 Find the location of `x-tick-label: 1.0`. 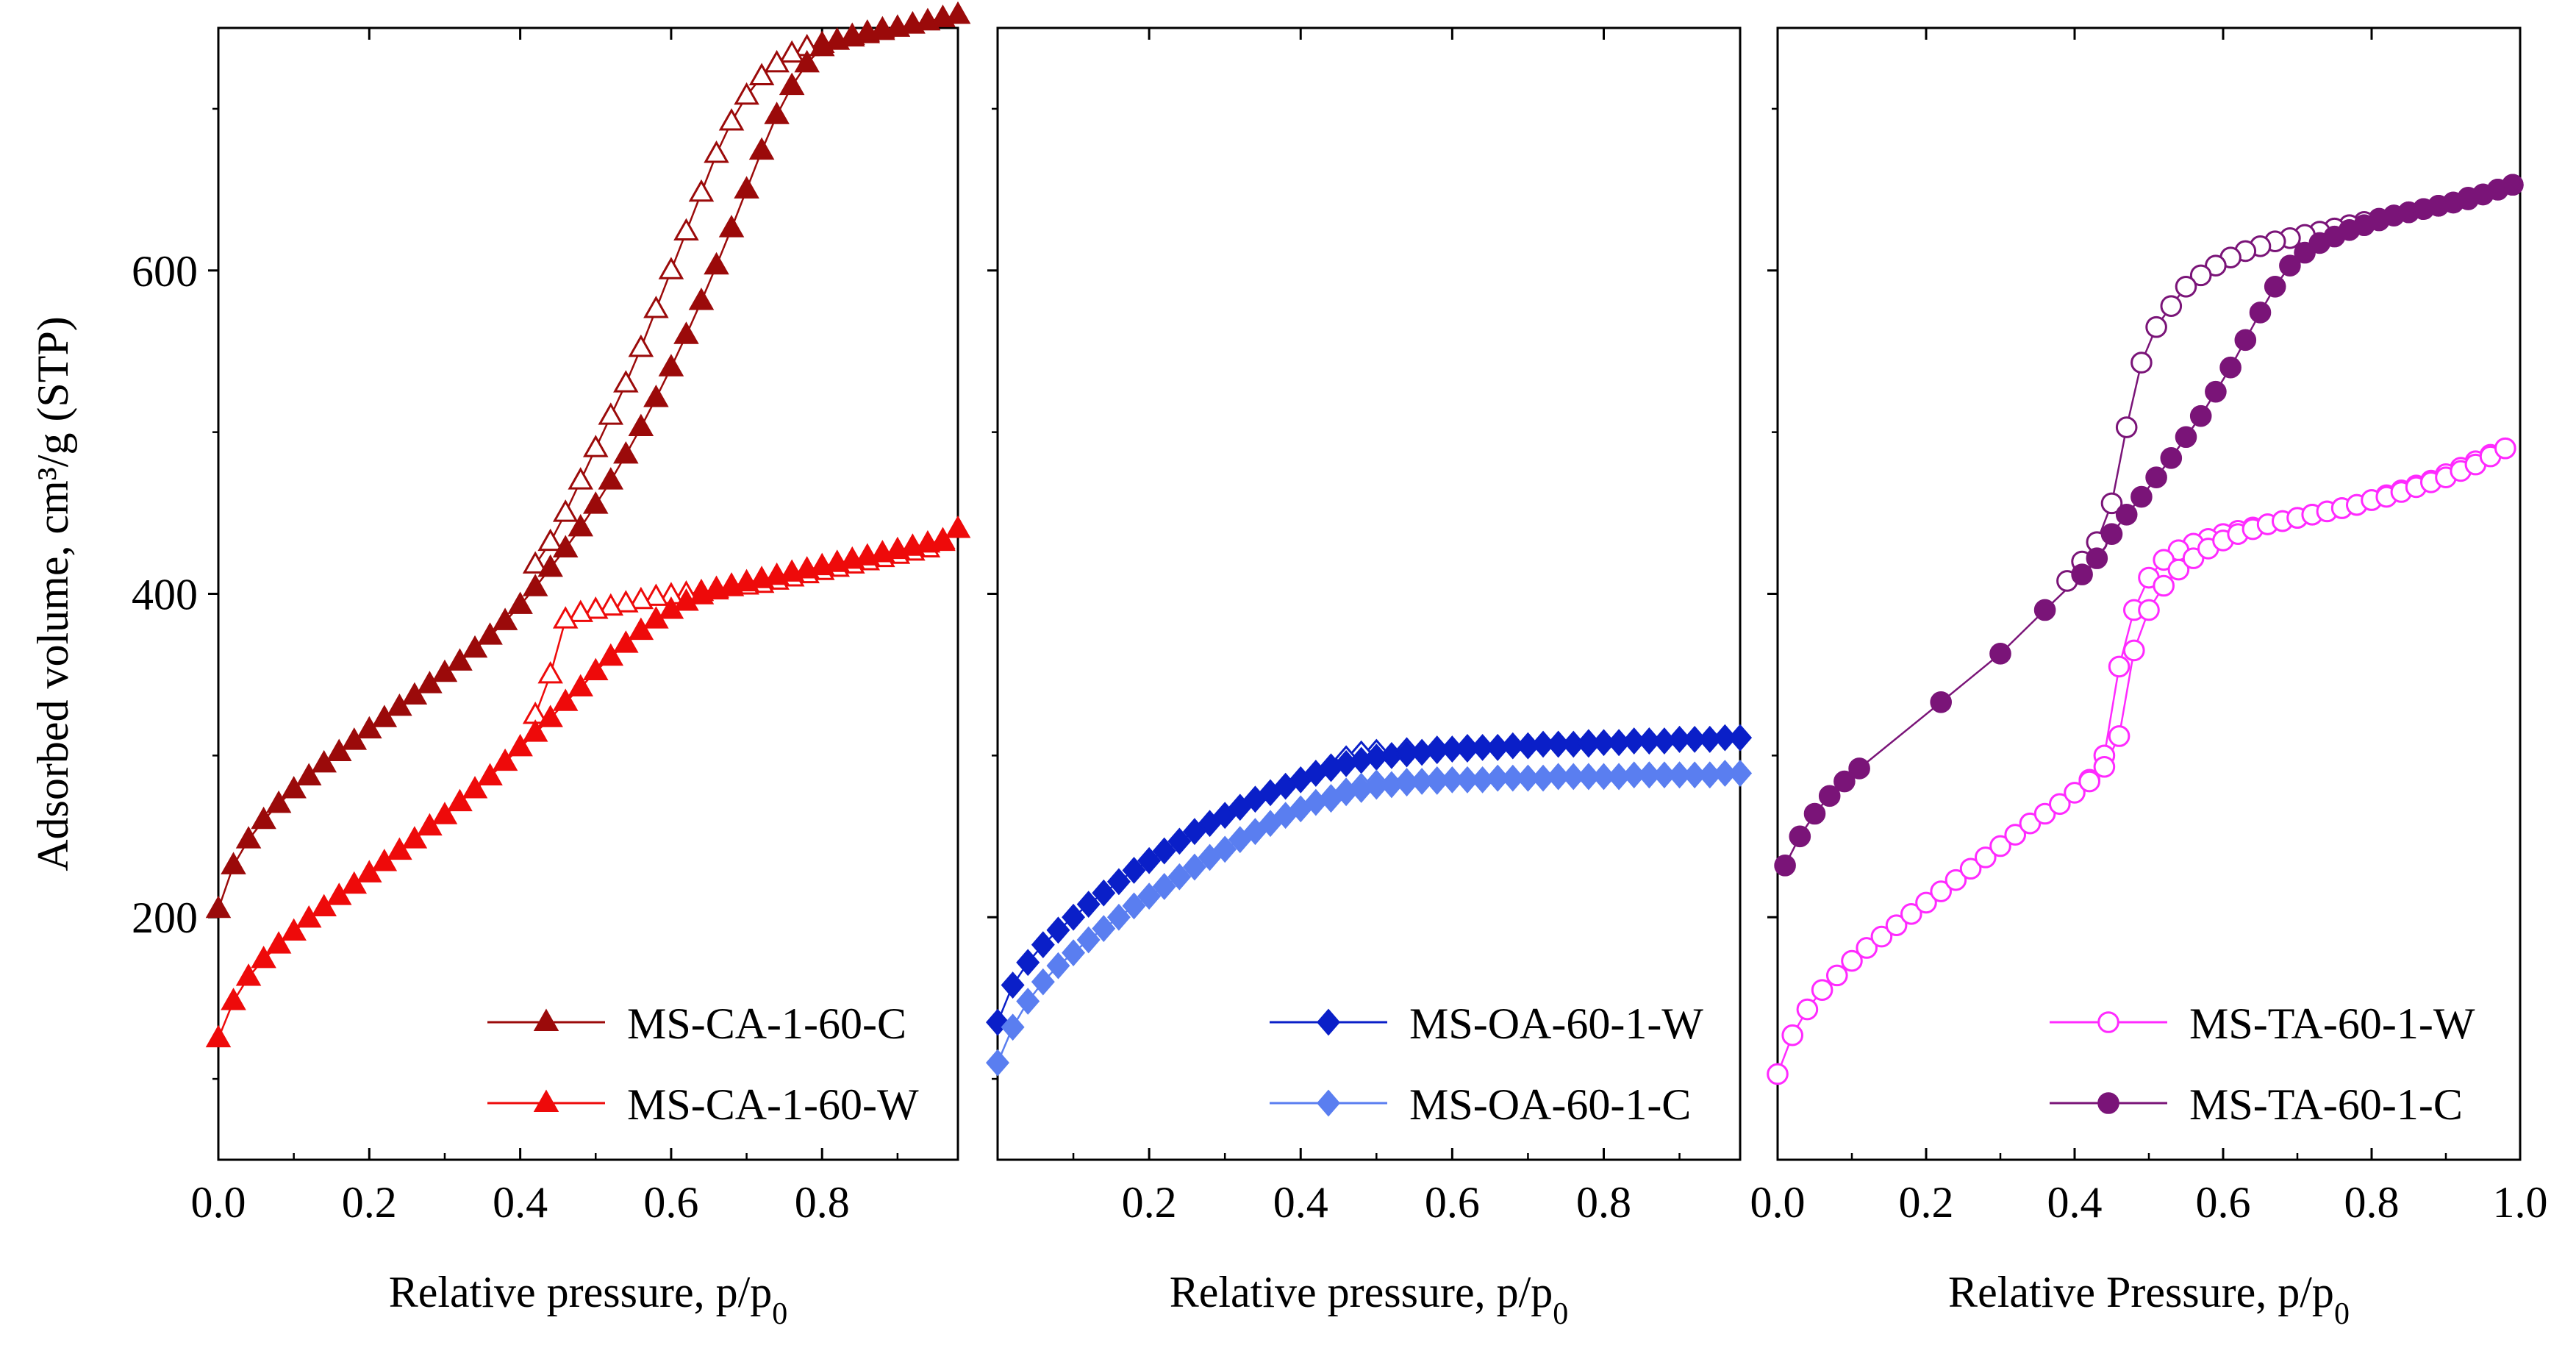

x-tick-label: 1.0 is located at coordinates (2520, 1202).